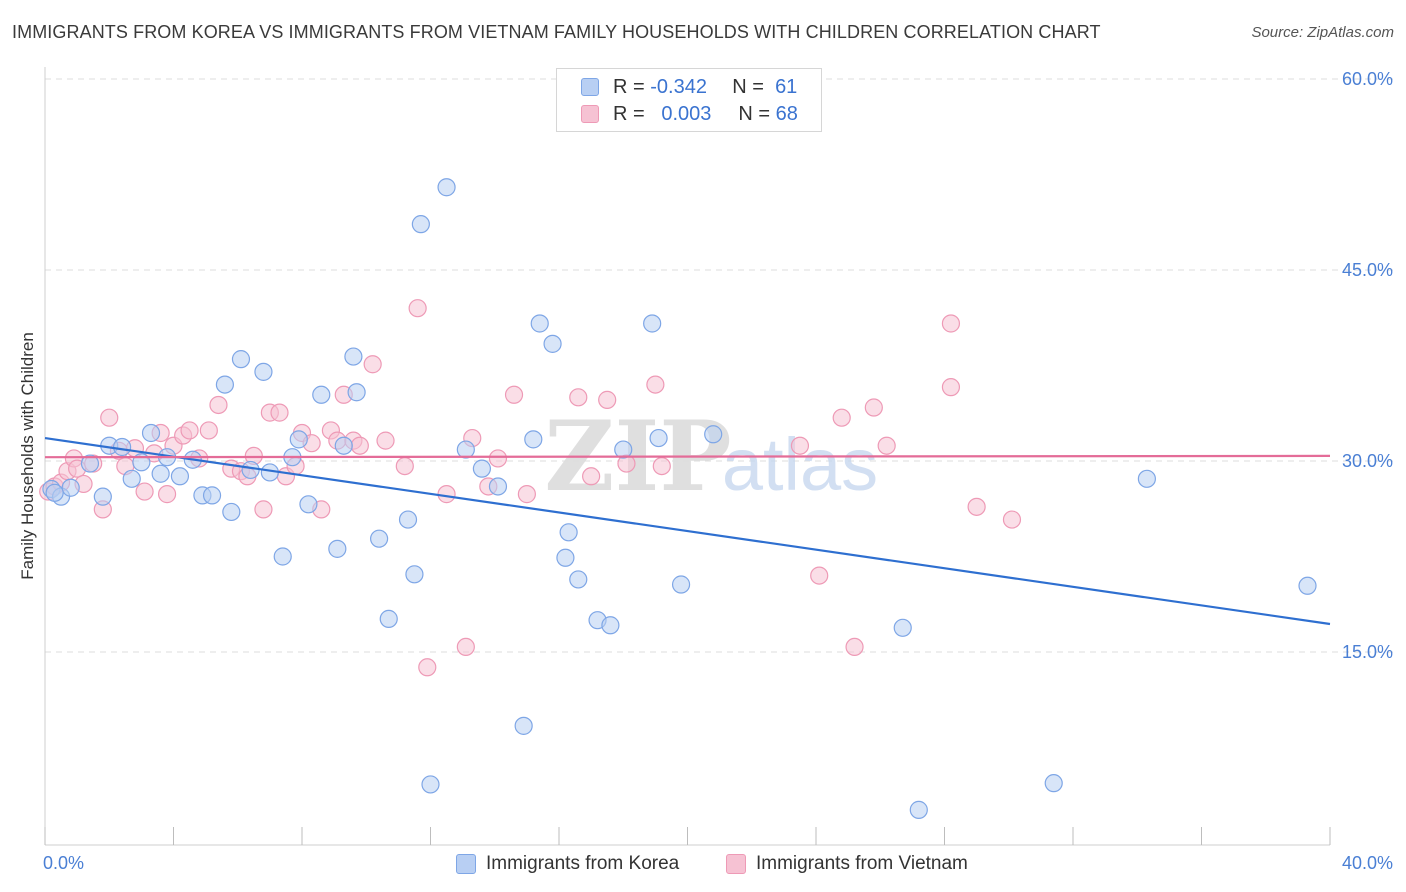 The width and height of the screenshot is (1406, 892). I want to click on bottom-vietnam-swatch, so click(736, 864).